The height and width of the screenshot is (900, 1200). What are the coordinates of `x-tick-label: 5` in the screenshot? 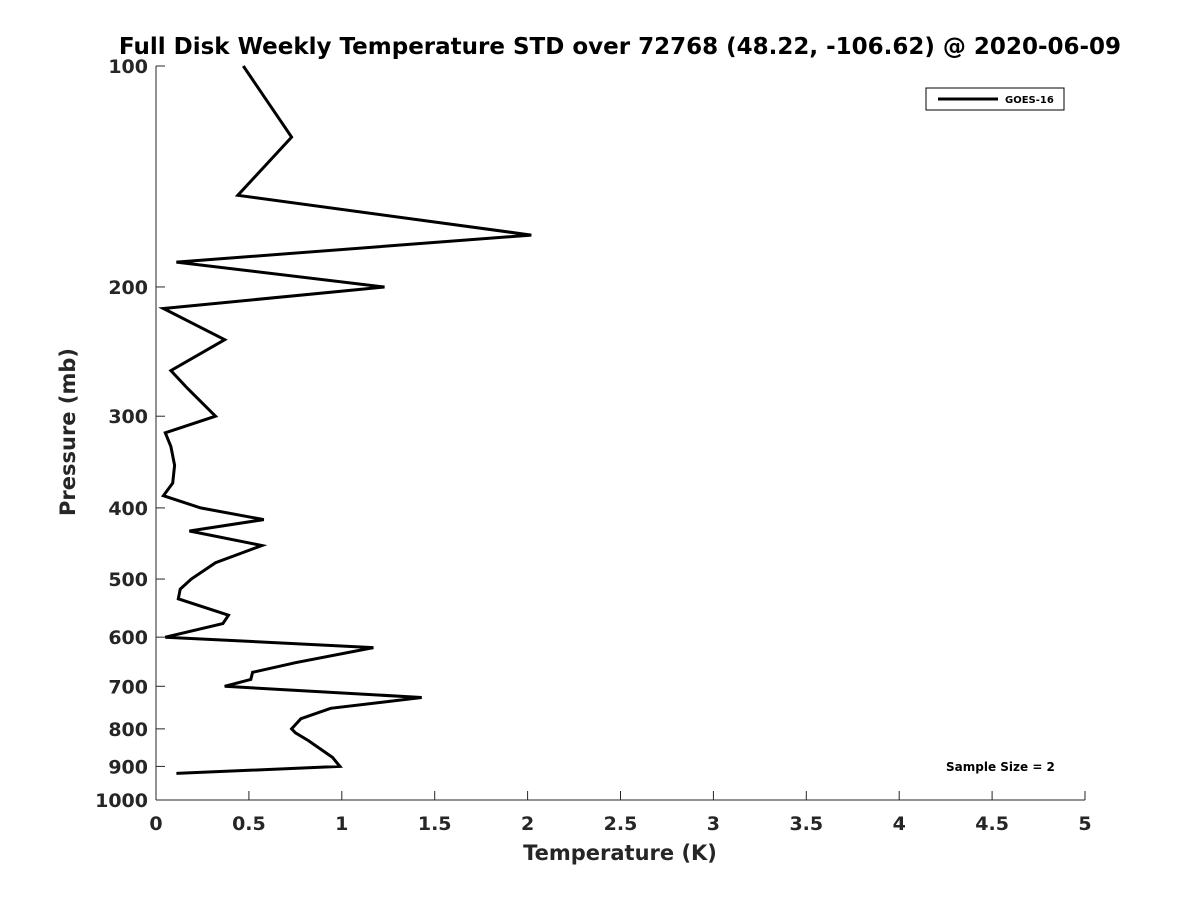 It's located at (1084, 824).